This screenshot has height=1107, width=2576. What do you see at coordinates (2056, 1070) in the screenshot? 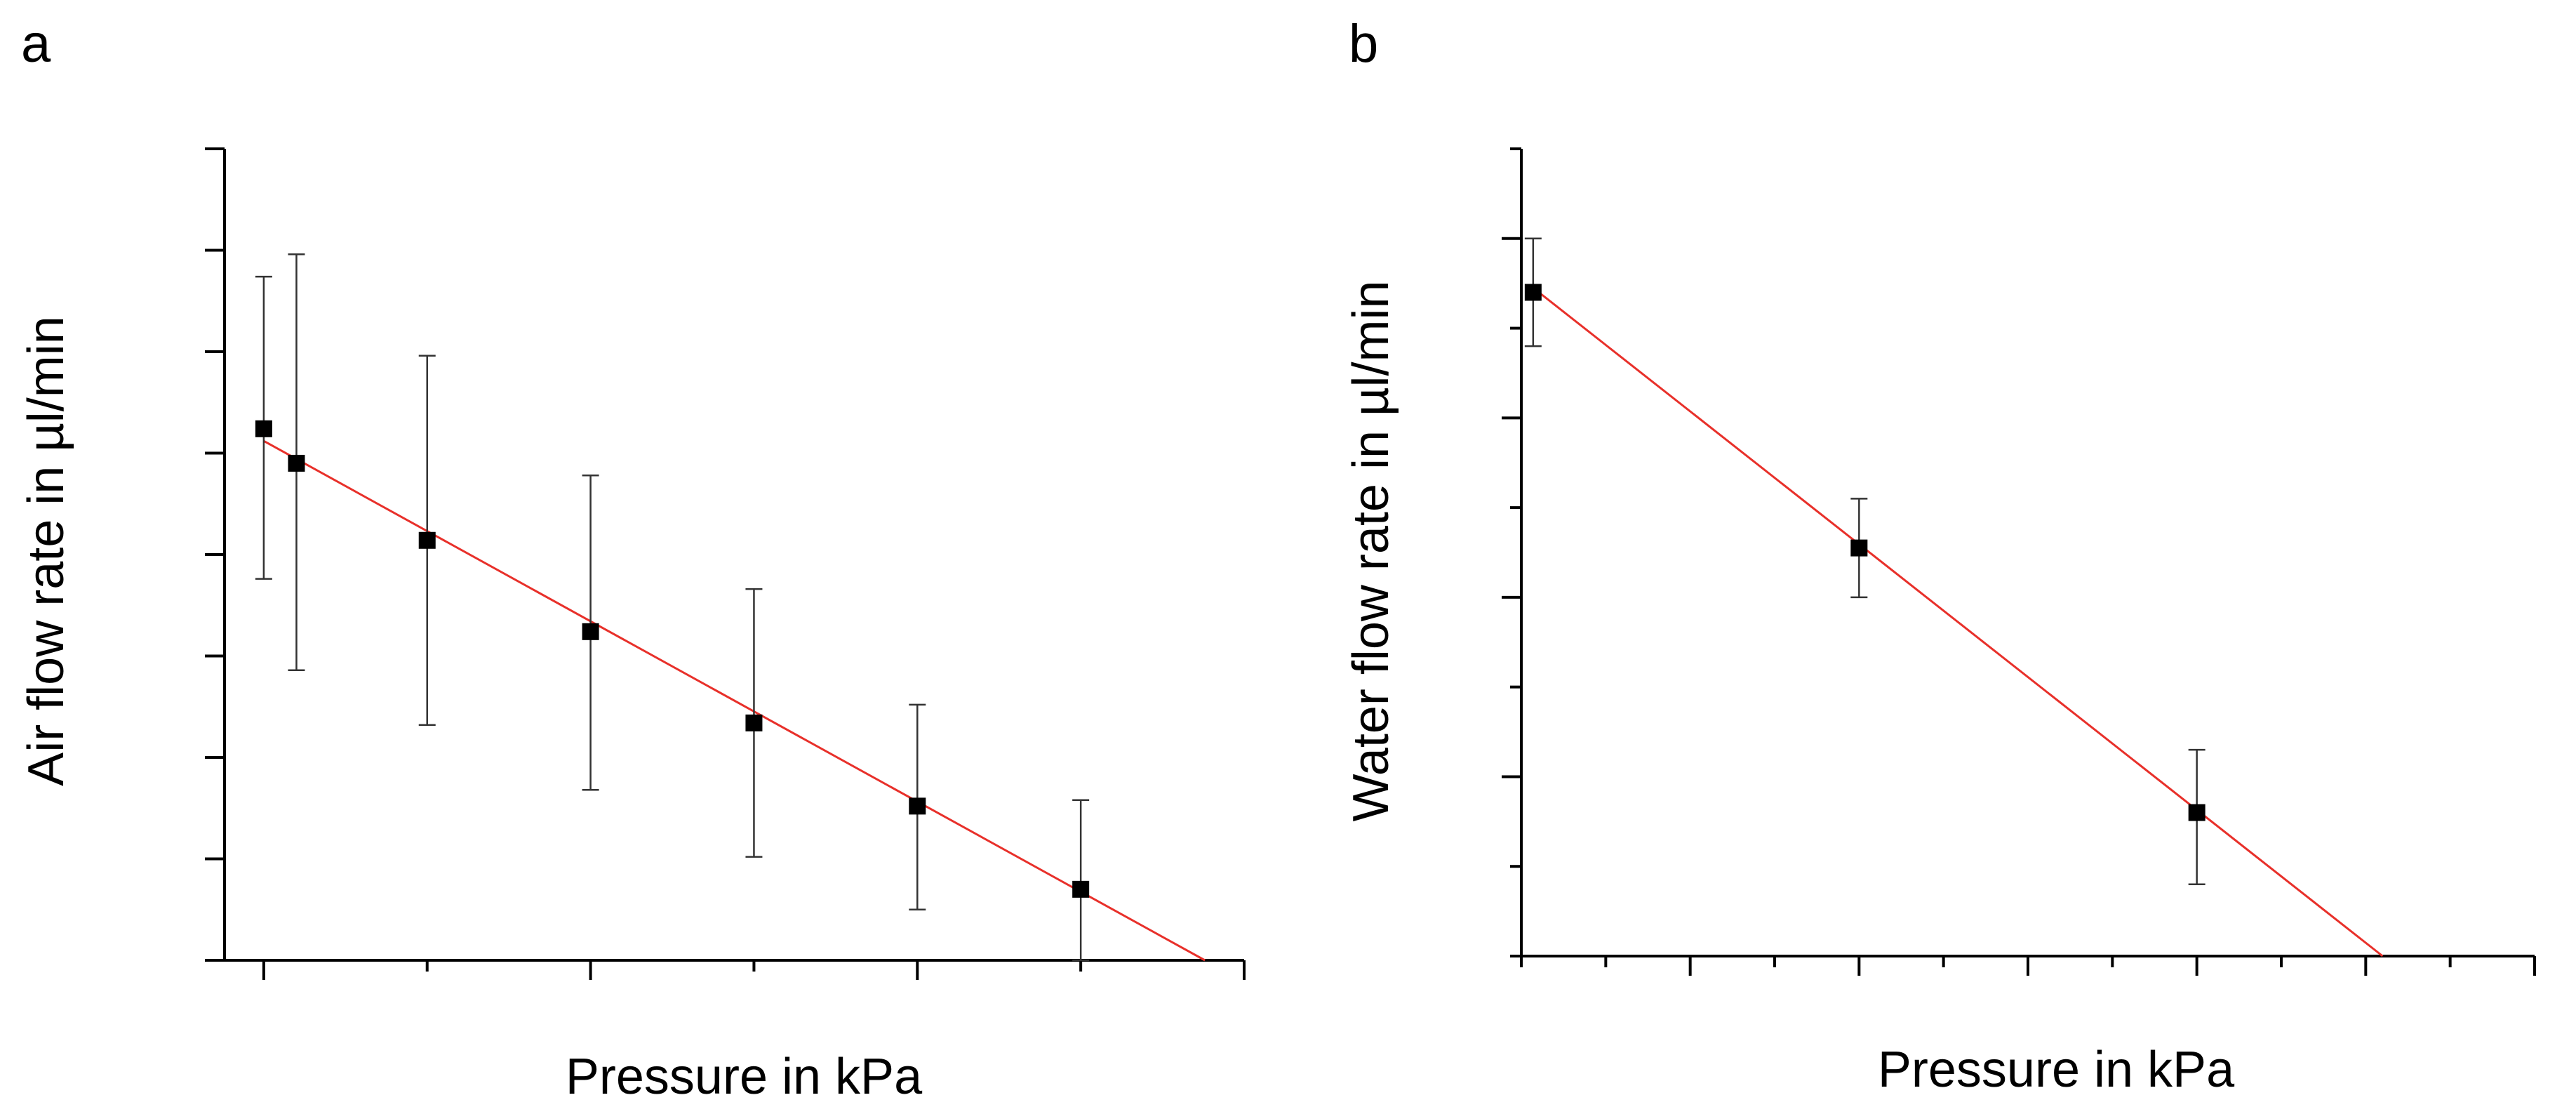
I see `panel-b-x-axis-label: Pressure in kPa` at bounding box center [2056, 1070].